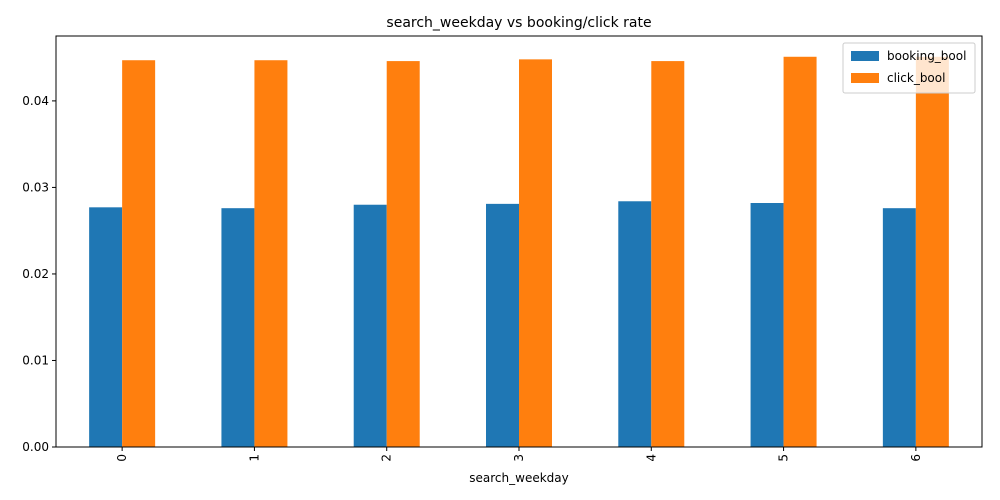 This screenshot has width=1000, height=500. Describe the element at coordinates (35, 274) in the screenshot. I see `y-tick-label: 0.02` at that location.